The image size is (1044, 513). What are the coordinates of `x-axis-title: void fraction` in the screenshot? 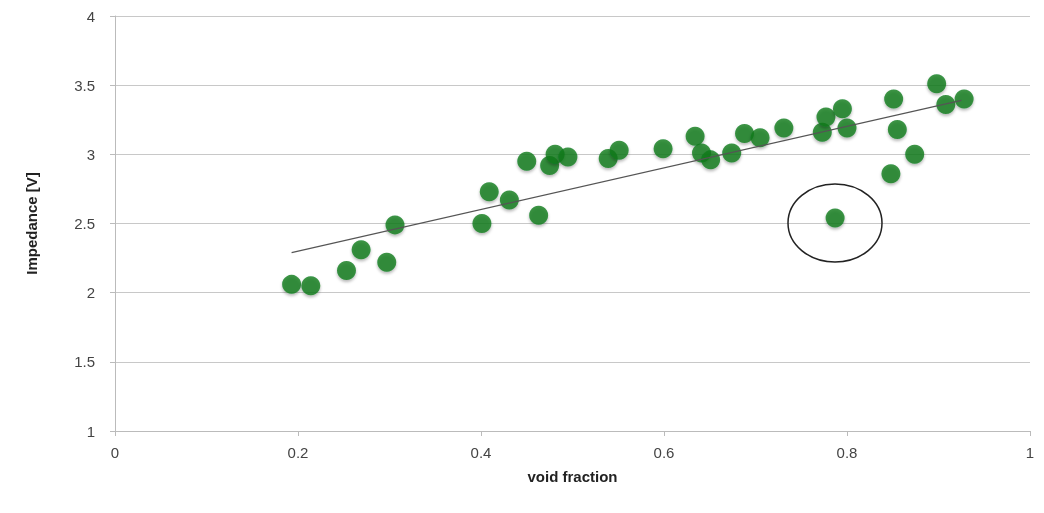 It's located at (572, 476).